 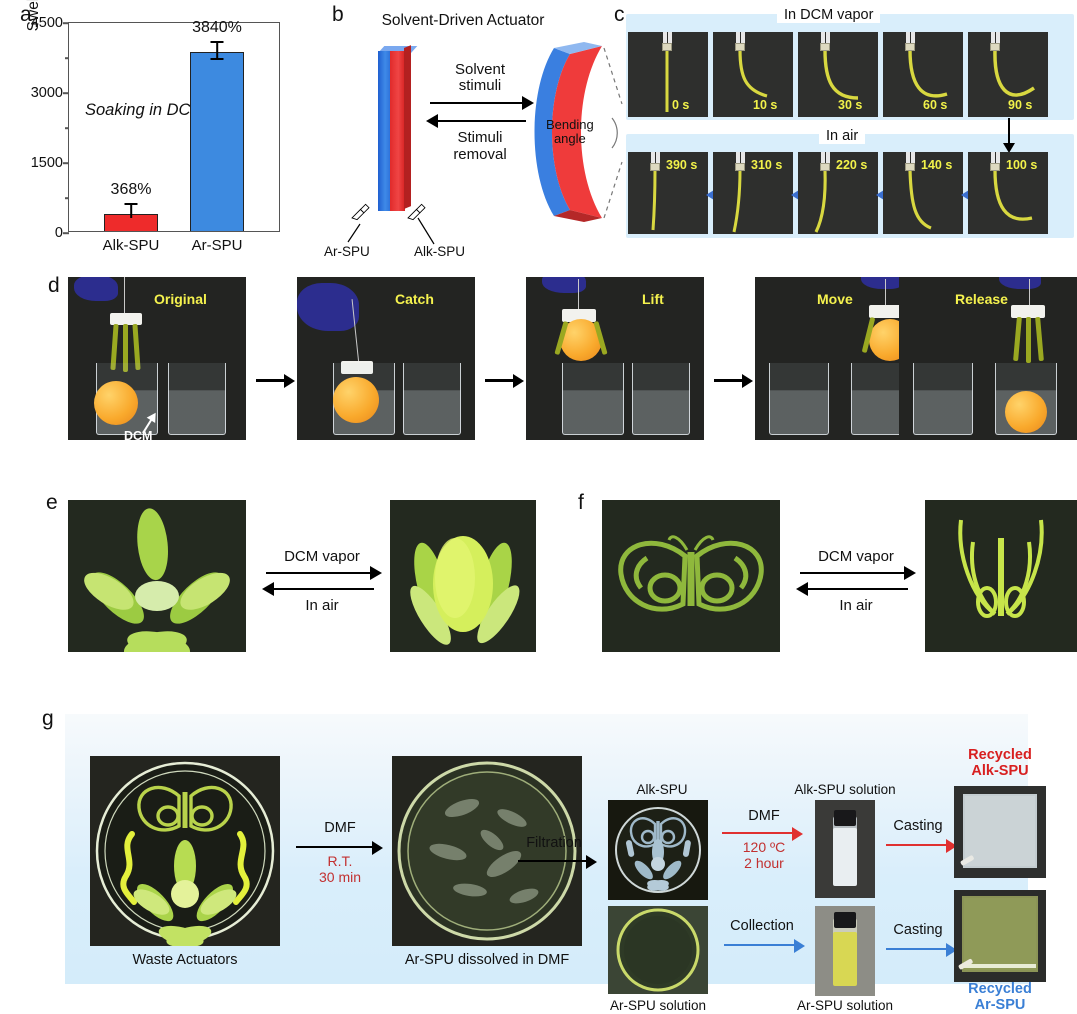 What do you see at coordinates (1000, 997) in the screenshot?
I see `label-recycled-ar-spu: Recycled Ar-SPU` at bounding box center [1000, 997].